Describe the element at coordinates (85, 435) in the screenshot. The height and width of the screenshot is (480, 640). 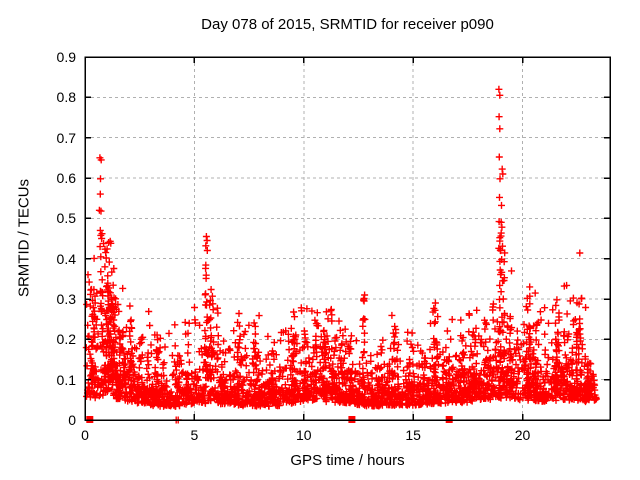
I see `x-tick-label: 0` at that location.